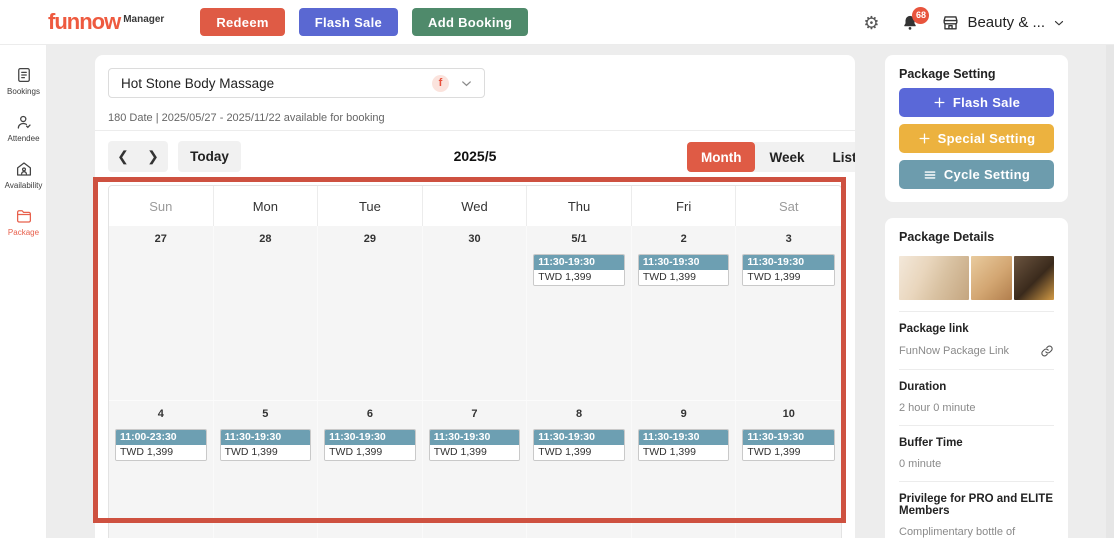 The image size is (1114, 538). What do you see at coordinates (161, 313) in the screenshot?
I see `calendar-day-cell: 27` at bounding box center [161, 313].